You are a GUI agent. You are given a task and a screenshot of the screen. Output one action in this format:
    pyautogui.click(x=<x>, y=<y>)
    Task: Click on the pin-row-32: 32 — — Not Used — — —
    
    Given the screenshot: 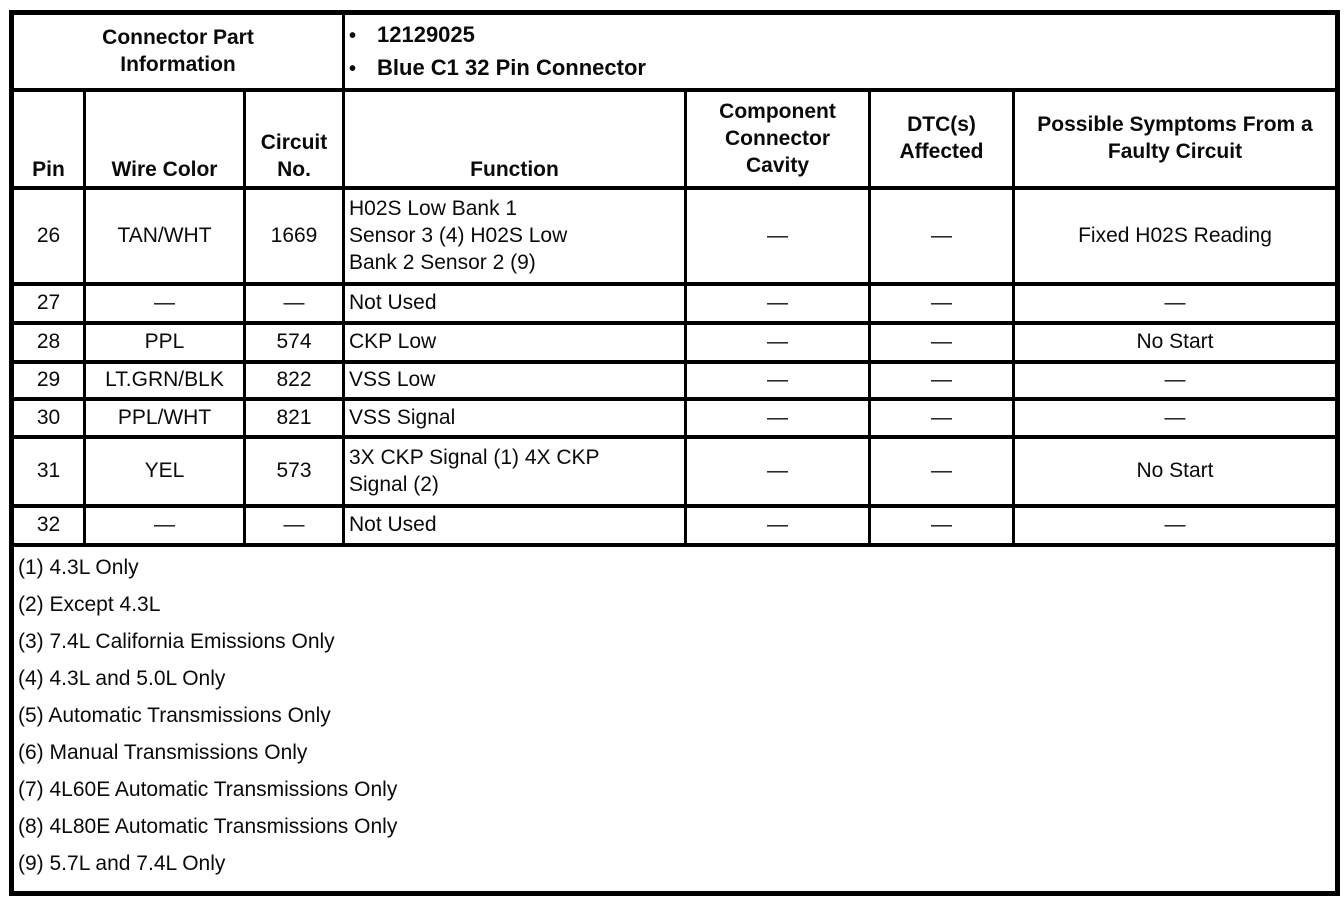 What is the action you would take?
    pyautogui.click(x=675, y=526)
    